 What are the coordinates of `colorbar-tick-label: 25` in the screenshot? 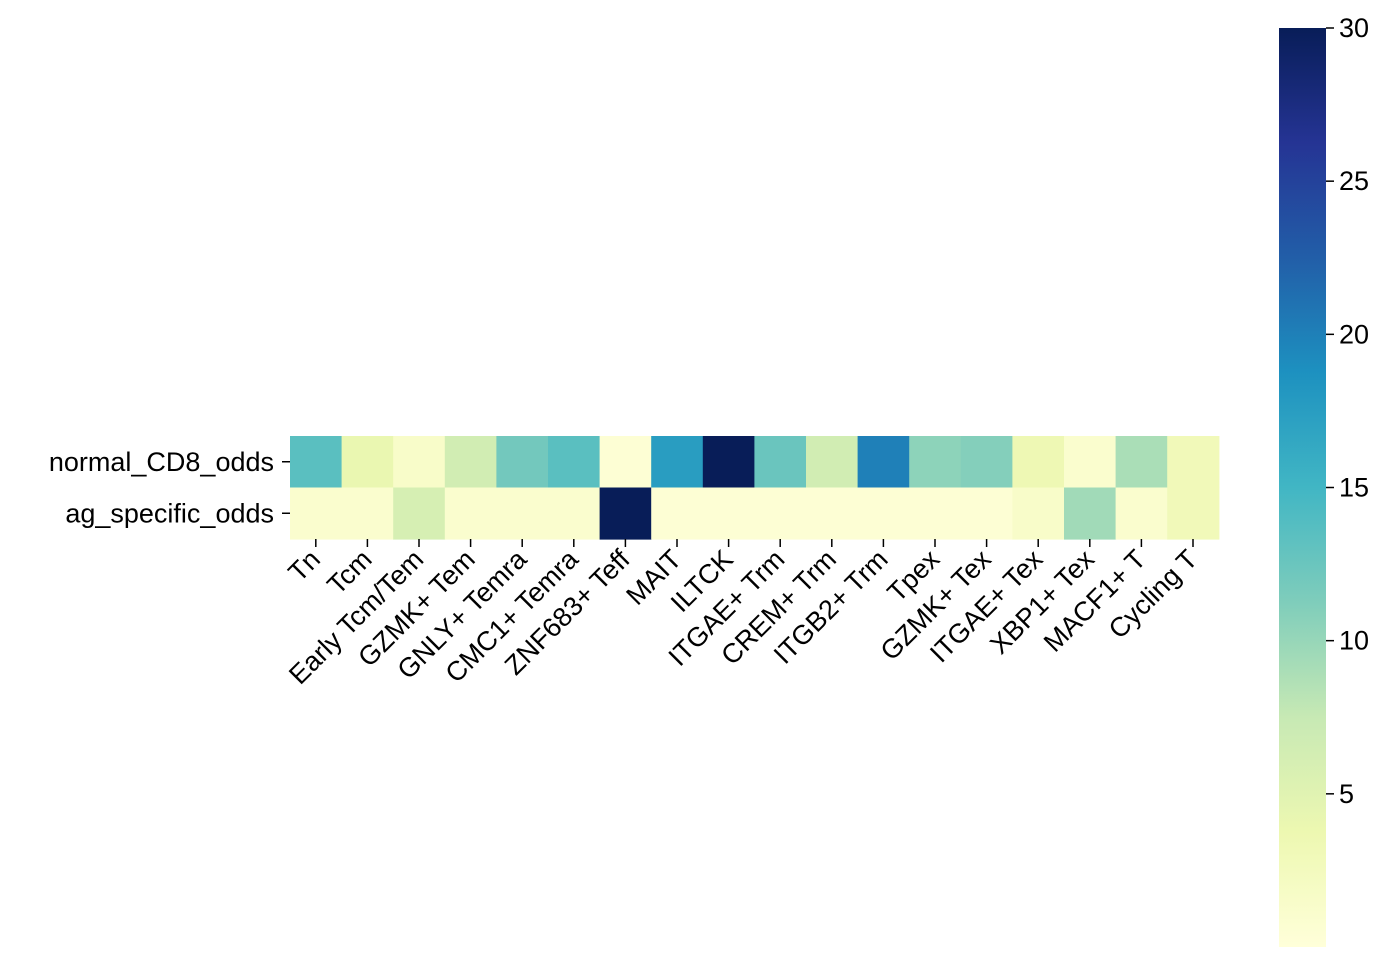 It's located at (1354, 181).